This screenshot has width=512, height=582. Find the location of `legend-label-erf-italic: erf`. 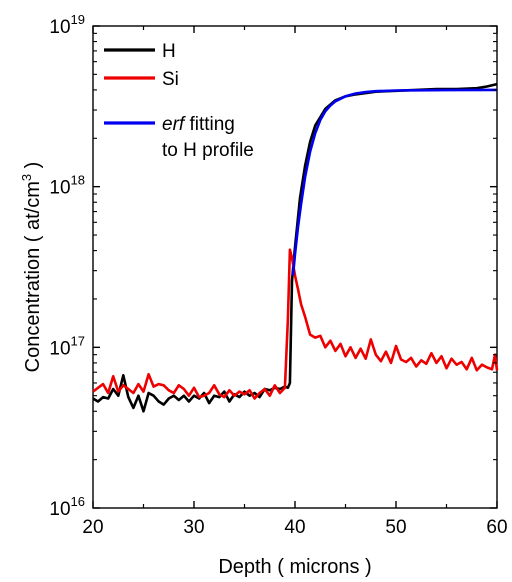

legend-label-erf-italic: erf is located at coordinates (174, 124).